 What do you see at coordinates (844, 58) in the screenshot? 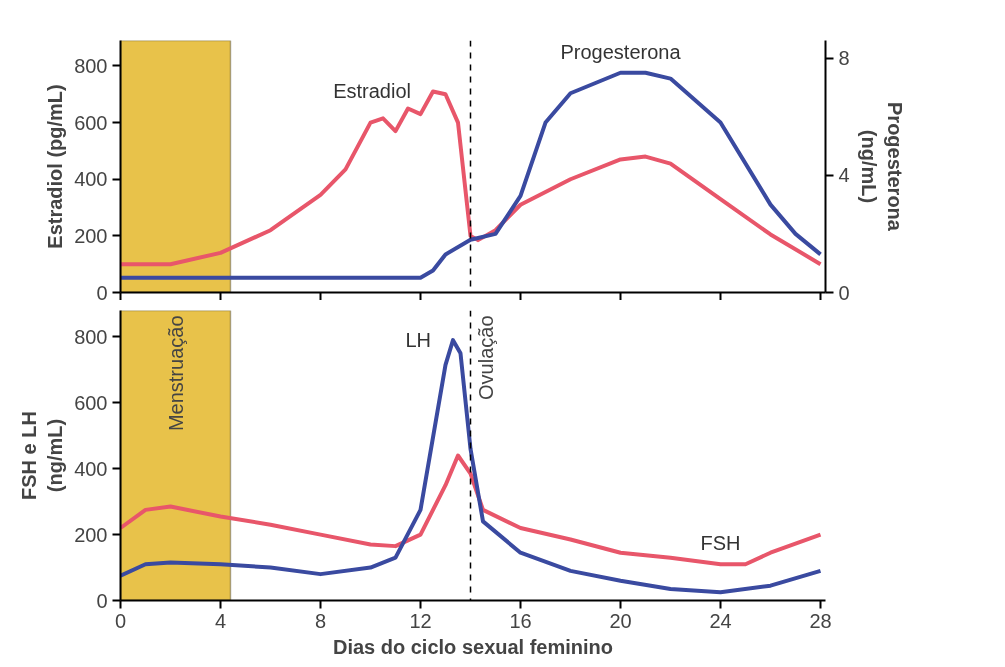
I see `y2-tick-label: 8` at bounding box center [844, 58].